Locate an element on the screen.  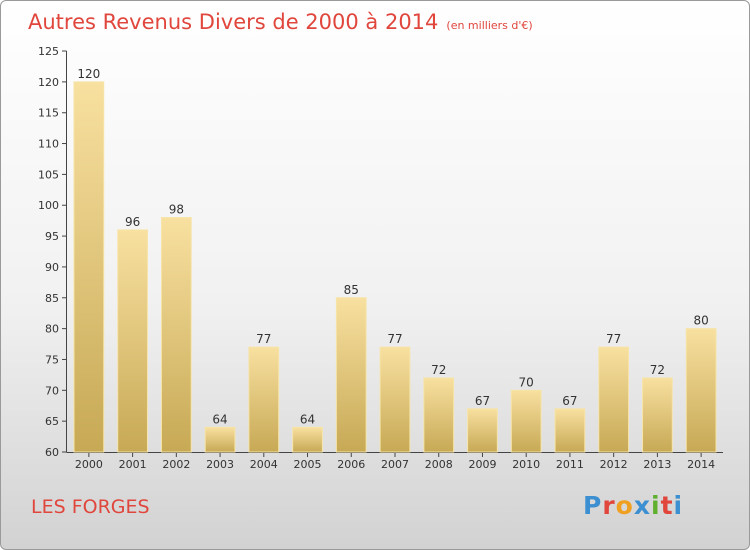
chart-subtitle: (en milliers d'€) is located at coordinates (489, 25).